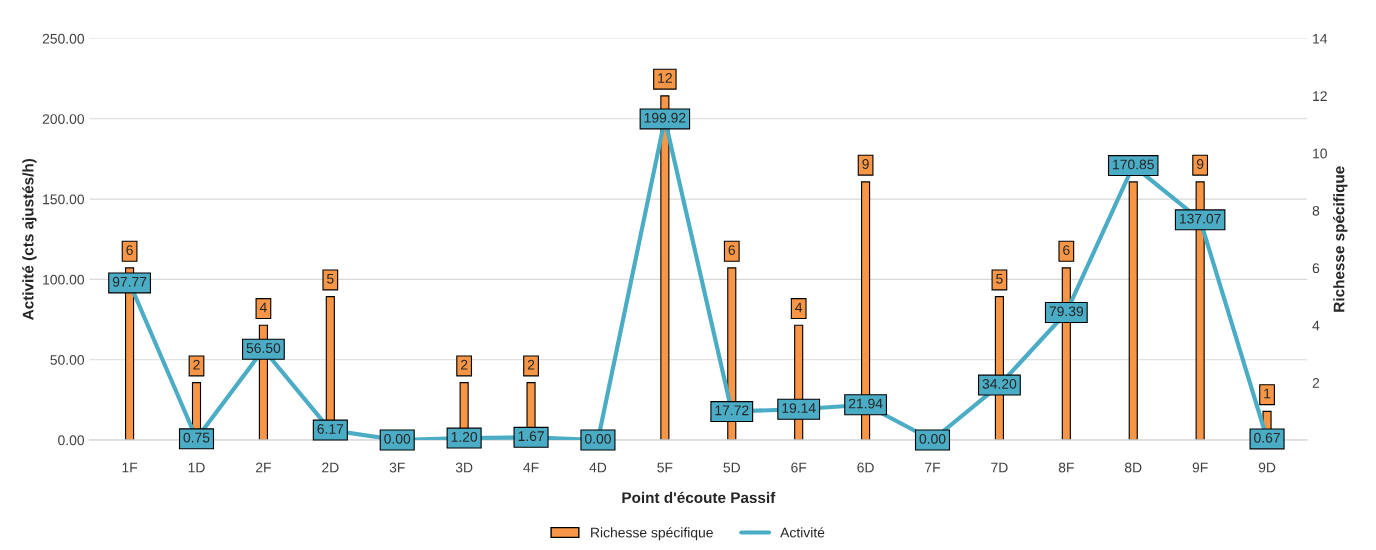 This screenshot has height=550, width=1376. I want to click on data-label: 1, so click(1267, 393).